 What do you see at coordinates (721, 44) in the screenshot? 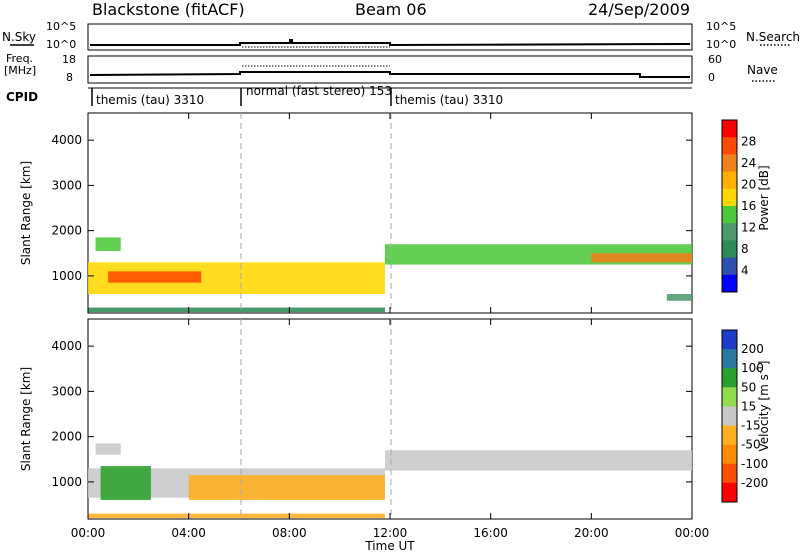
I see `nsearch-tick-bottom: 10^0` at bounding box center [721, 44].